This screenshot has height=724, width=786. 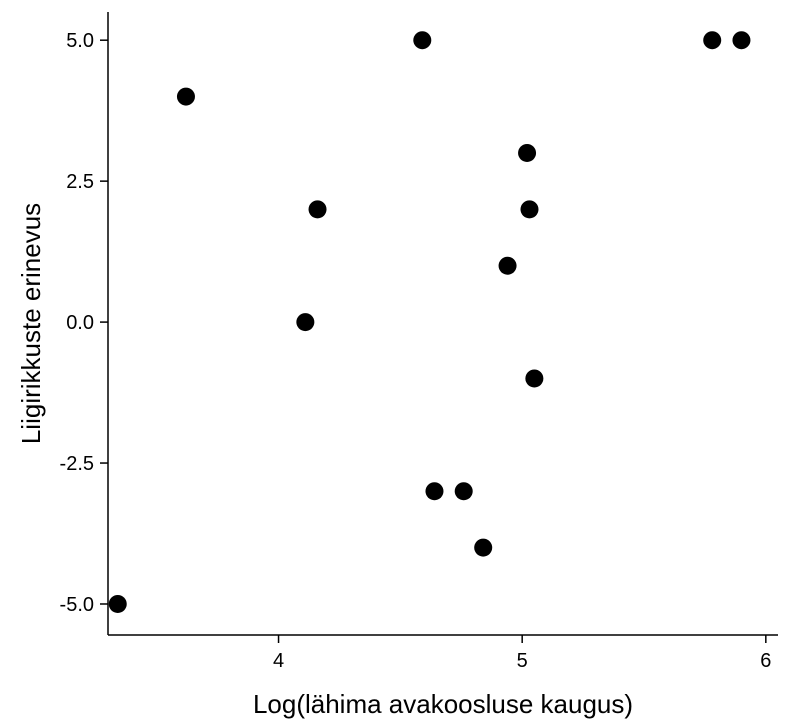 What do you see at coordinates (77, 605) in the screenshot?
I see `y-tick-label: -5.0` at bounding box center [77, 605].